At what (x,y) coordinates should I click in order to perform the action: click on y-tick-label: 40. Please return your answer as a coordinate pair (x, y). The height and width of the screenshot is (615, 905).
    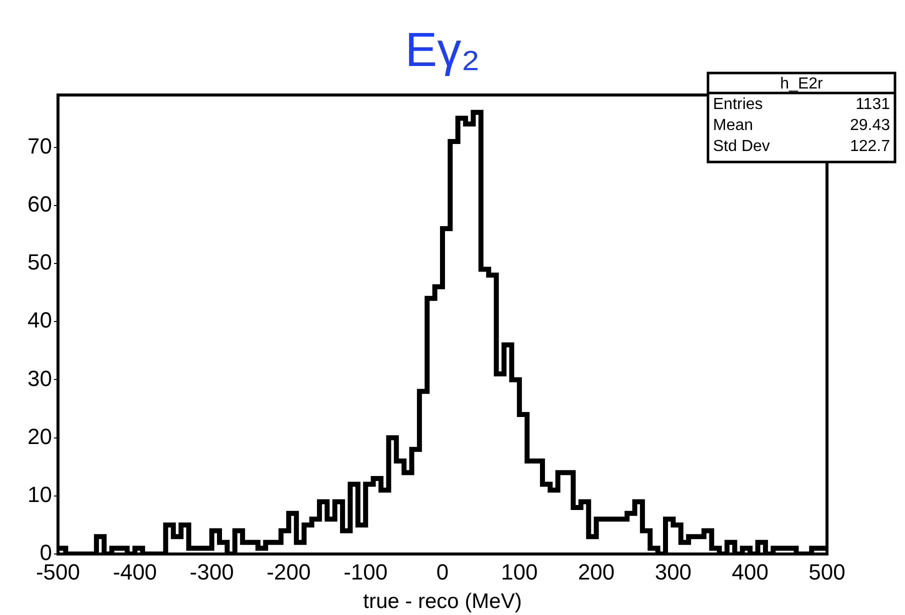
    Looking at the image, I should click on (40, 320).